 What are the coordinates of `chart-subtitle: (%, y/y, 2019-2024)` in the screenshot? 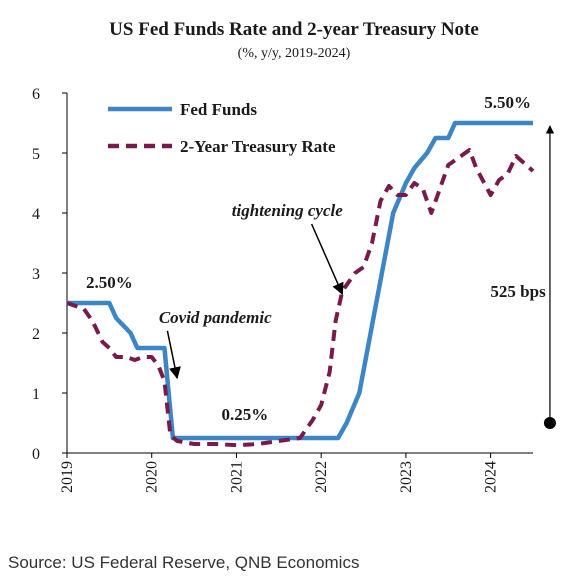 It's located at (294, 53).